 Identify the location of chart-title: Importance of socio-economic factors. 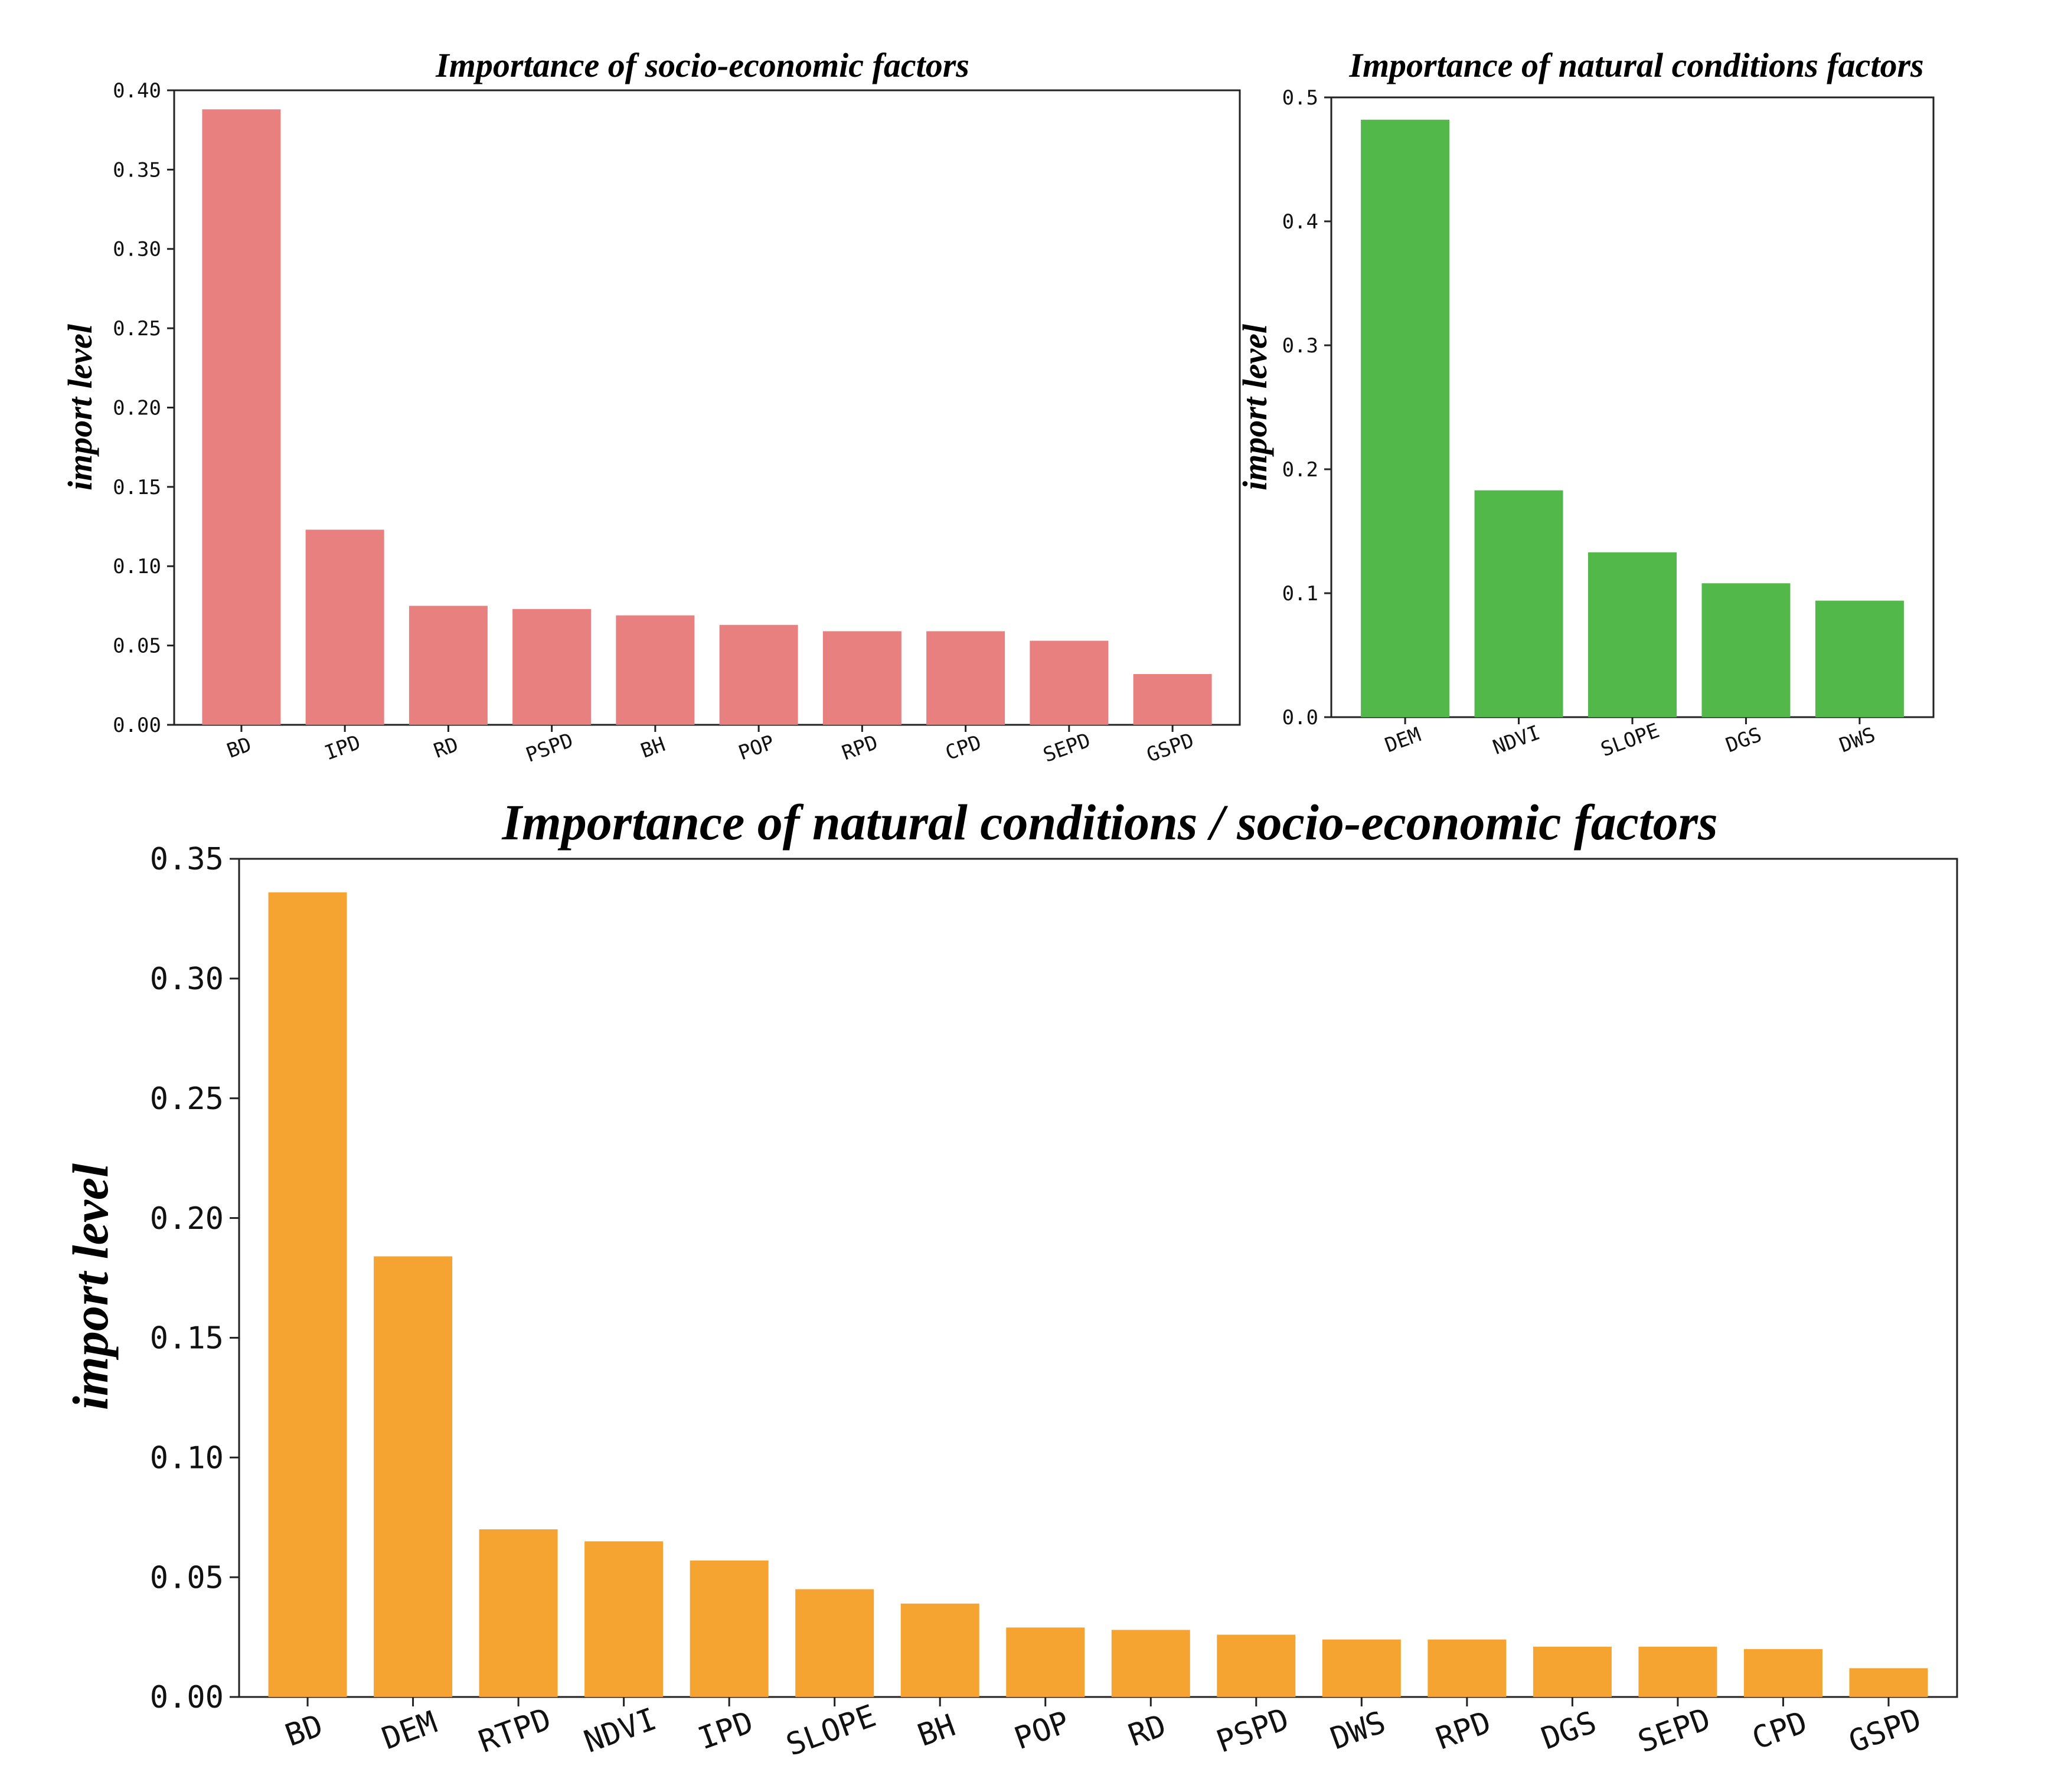
(702, 65).